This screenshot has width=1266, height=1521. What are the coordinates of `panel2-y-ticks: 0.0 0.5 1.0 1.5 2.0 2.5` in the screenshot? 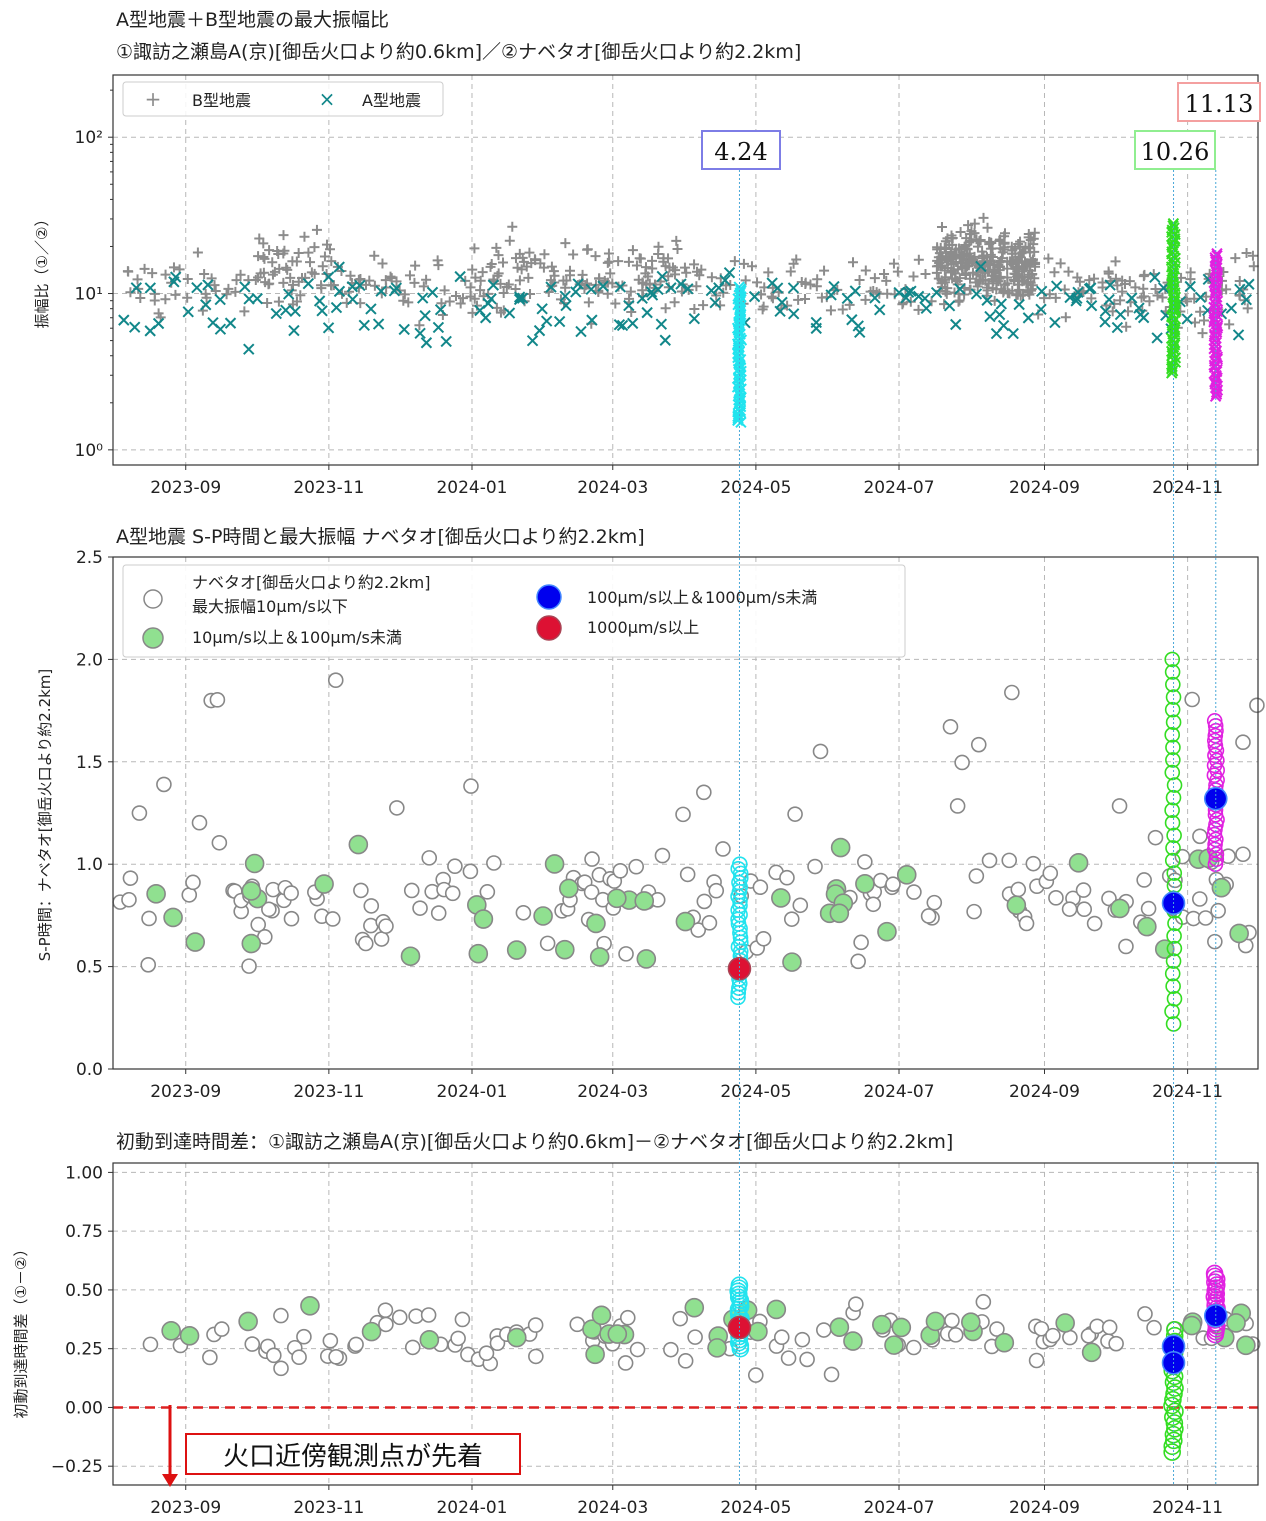 It's located at (94, 814).